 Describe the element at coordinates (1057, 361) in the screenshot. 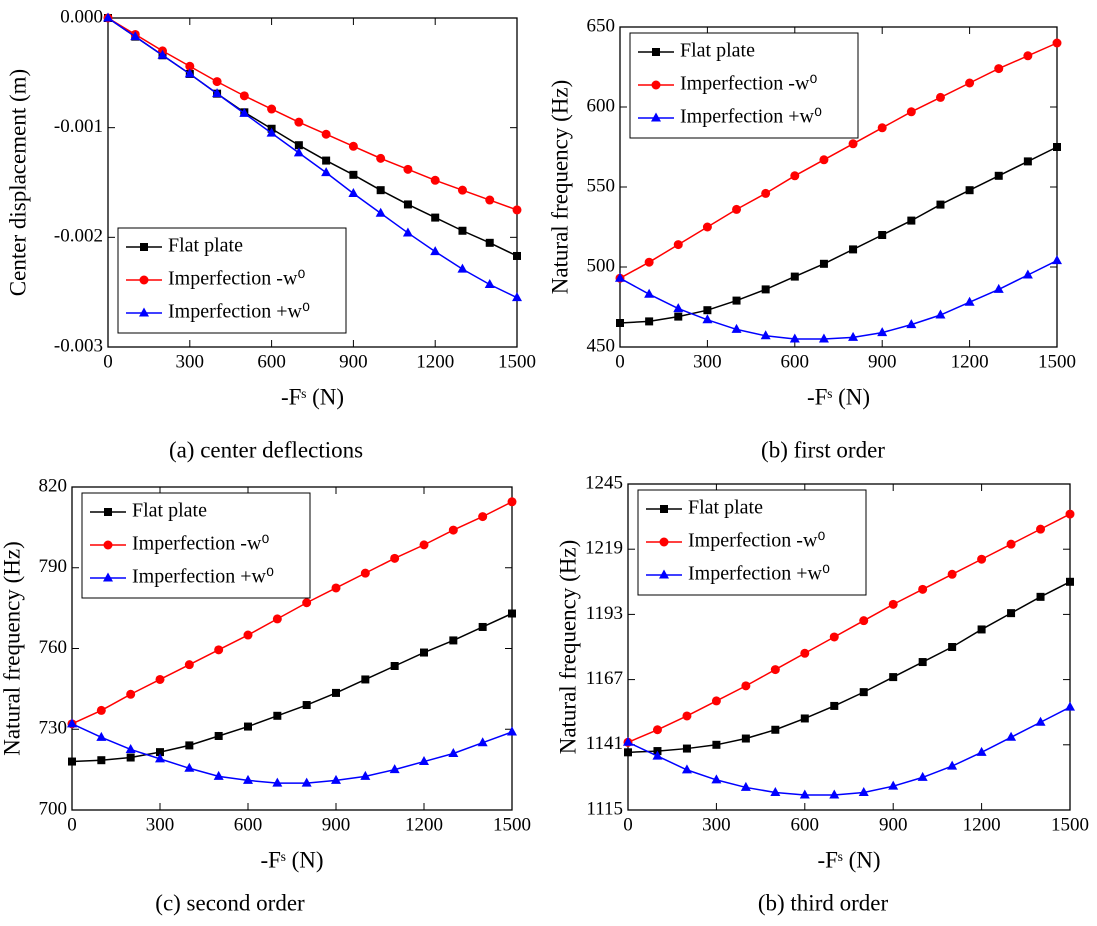

I see `x-tick-label: 1500` at that location.